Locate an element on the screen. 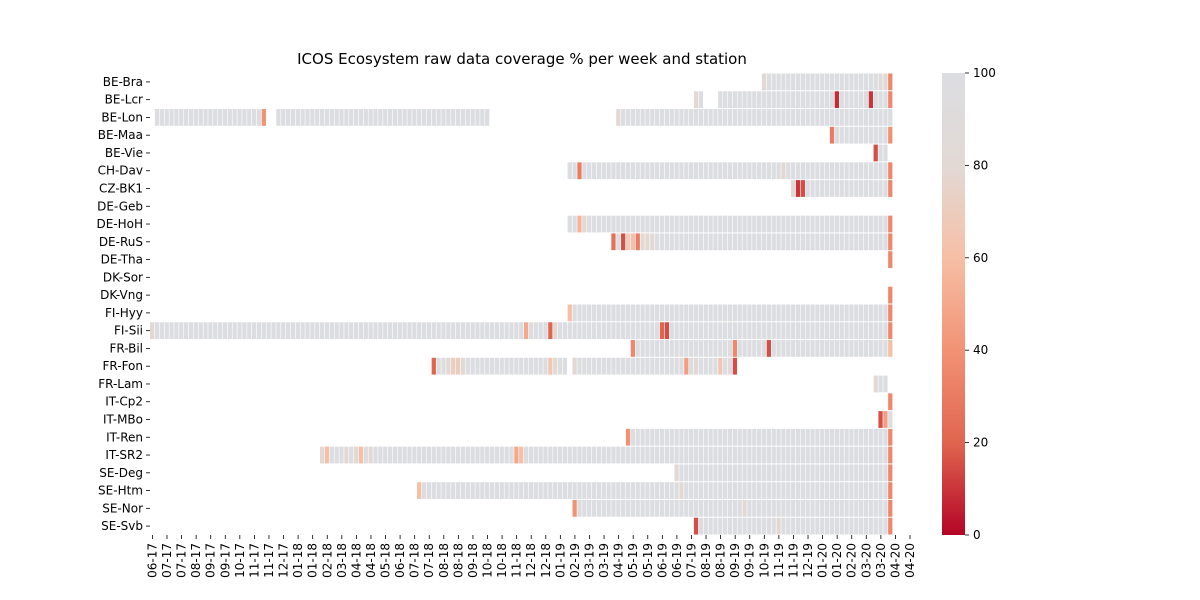 This screenshot has height=600, width=1200. y-tick-label: DE-HoH is located at coordinates (119, 224).